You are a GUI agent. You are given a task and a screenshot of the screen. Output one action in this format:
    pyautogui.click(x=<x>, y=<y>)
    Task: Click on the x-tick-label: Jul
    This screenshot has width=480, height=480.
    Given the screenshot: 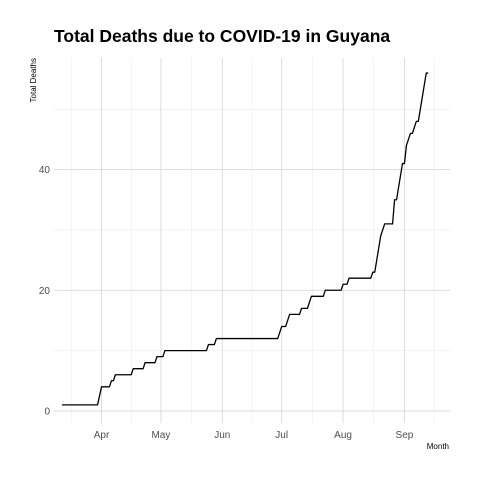 What is the action you would take?
    pyautogui.click(x=281, y=435)
    